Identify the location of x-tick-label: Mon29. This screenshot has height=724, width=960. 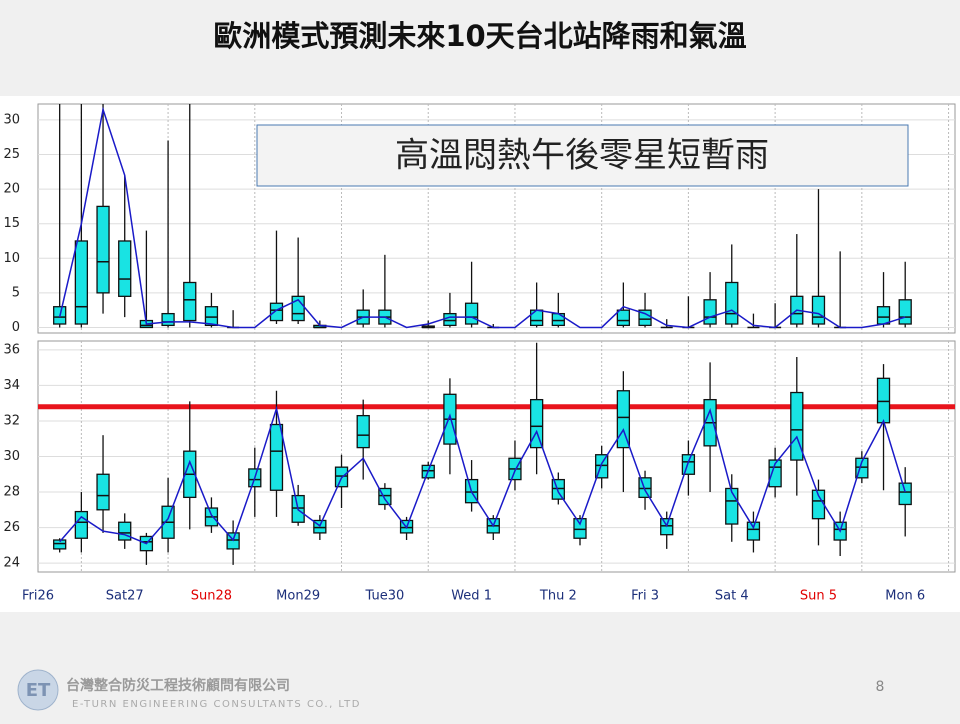
(298, 596).